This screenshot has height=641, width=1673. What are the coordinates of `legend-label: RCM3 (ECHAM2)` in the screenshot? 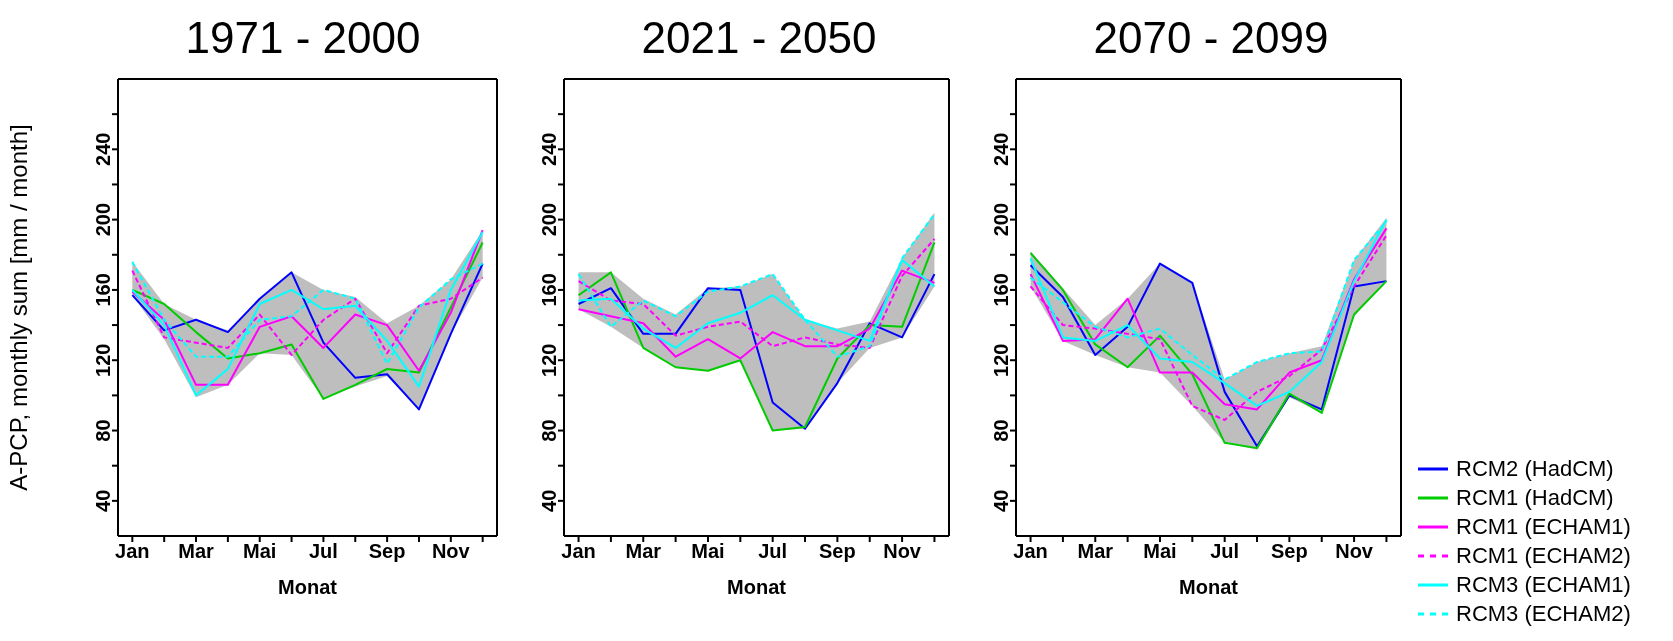 It's located at (1543, 614).